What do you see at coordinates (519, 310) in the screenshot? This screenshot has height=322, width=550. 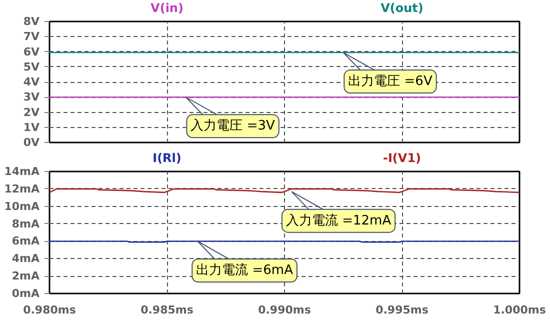 I see `x-tick-label: 1.000ms` at bounding box center [519, 310].